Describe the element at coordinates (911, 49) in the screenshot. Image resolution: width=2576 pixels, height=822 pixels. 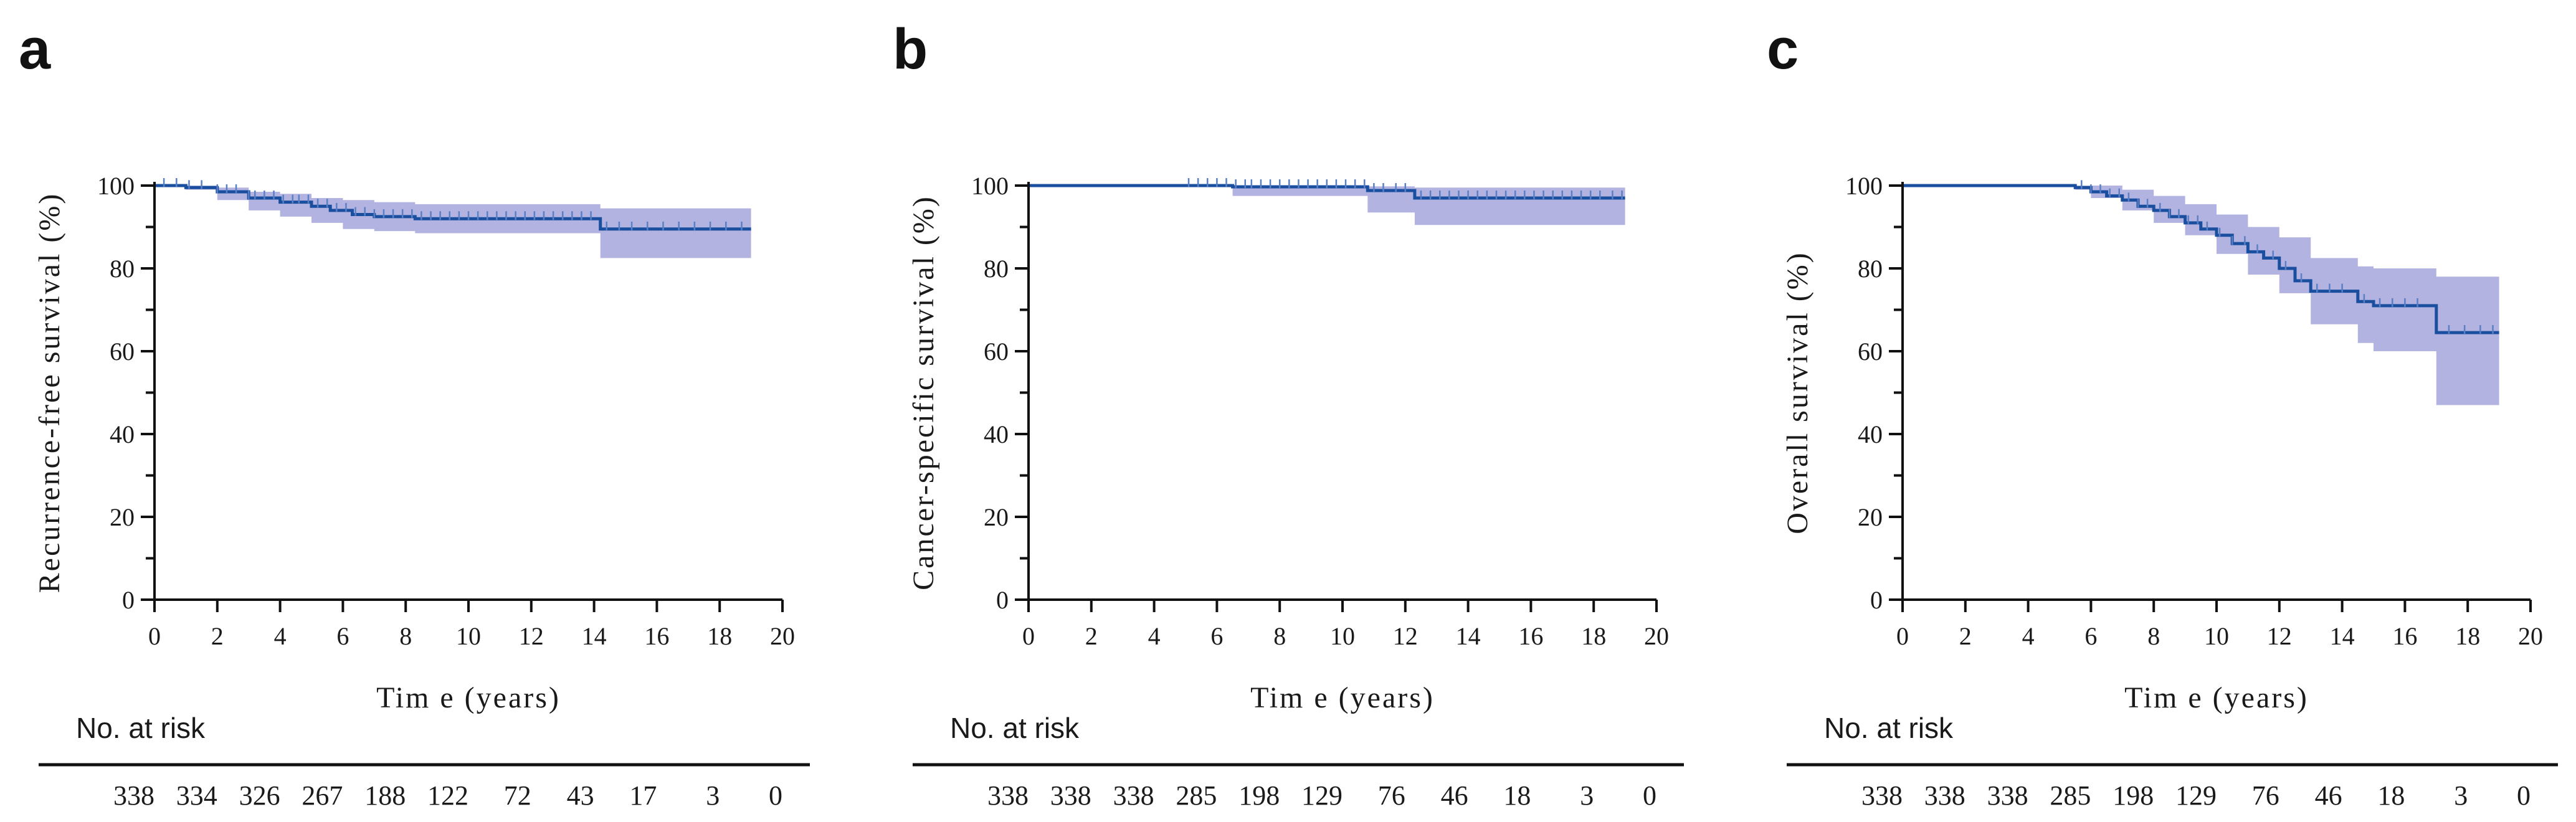
I see `panel-letter: b` at that location.